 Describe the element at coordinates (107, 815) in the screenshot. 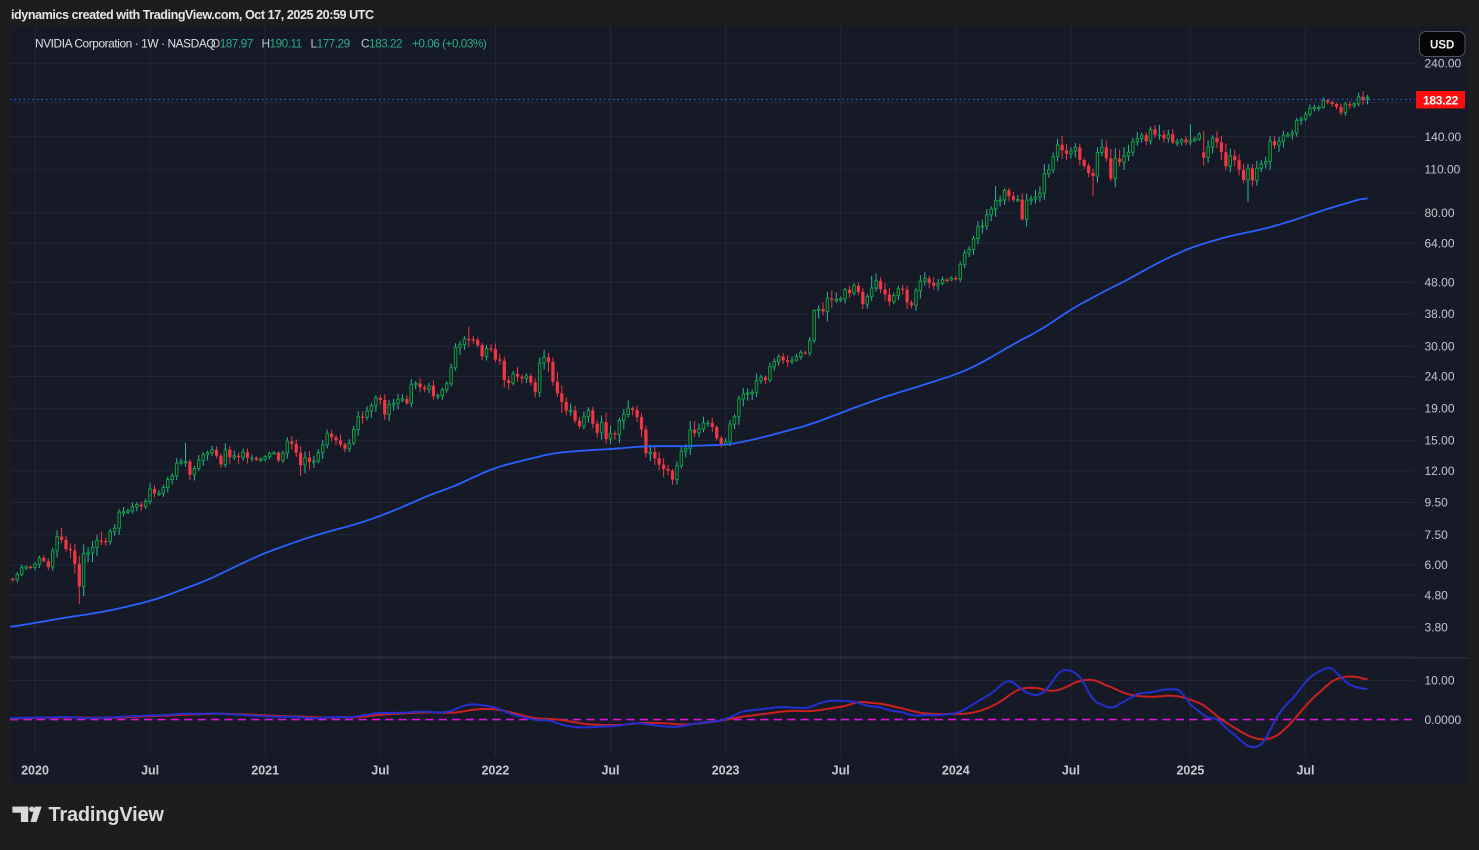

I see `svg-text: TradingView` at that location.